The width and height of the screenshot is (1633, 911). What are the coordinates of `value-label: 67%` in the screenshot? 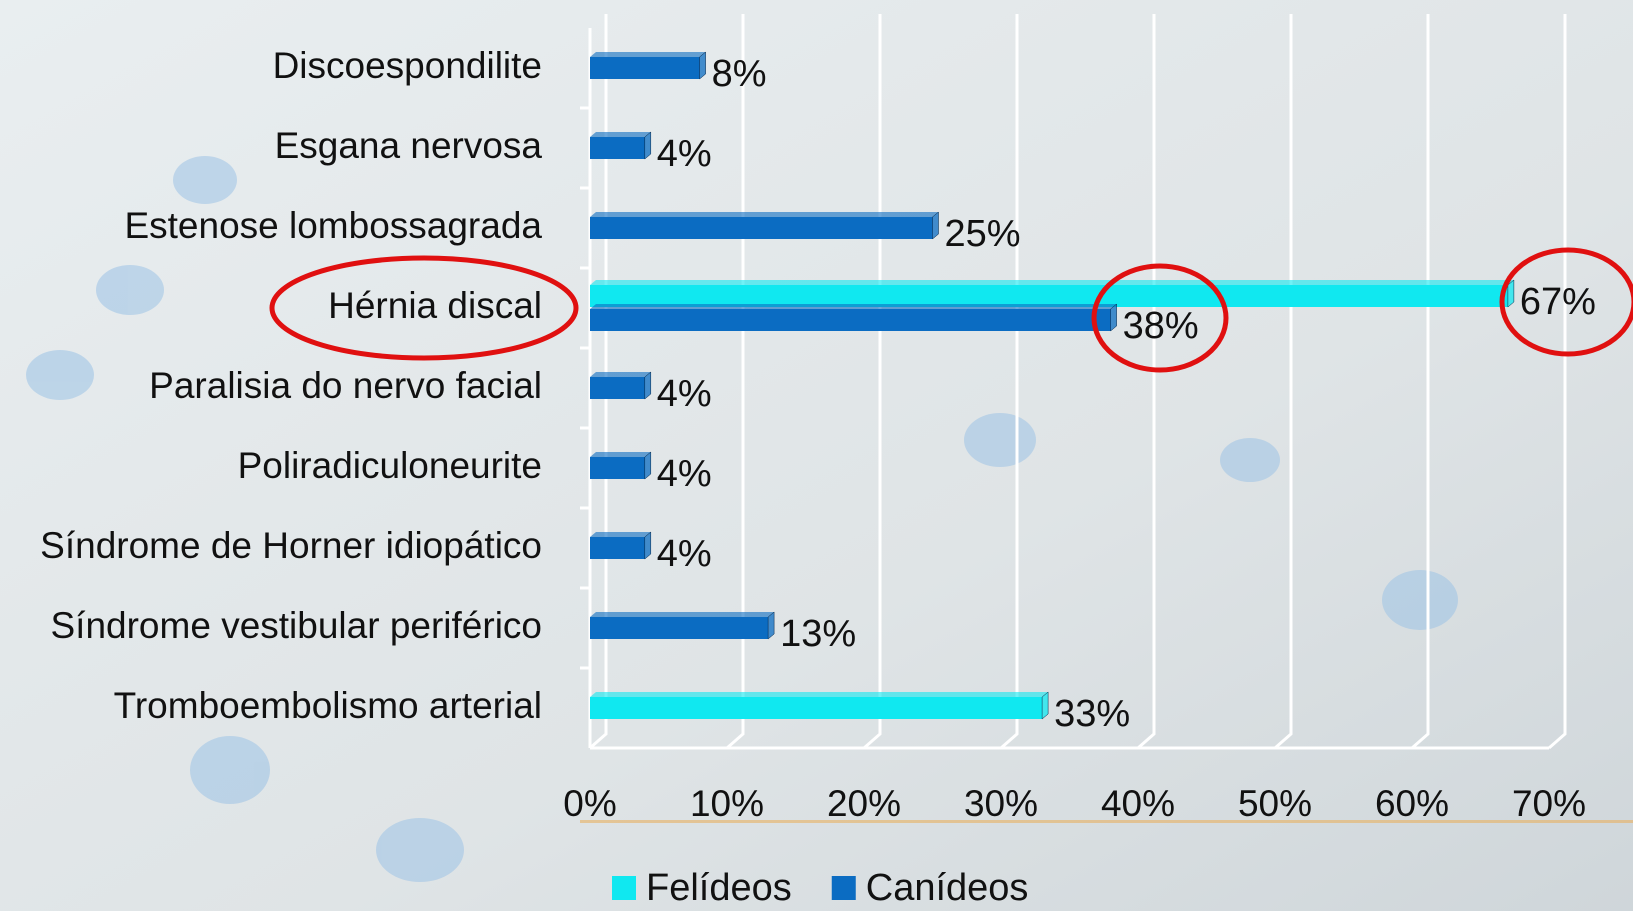 It's located at (1558, 302).